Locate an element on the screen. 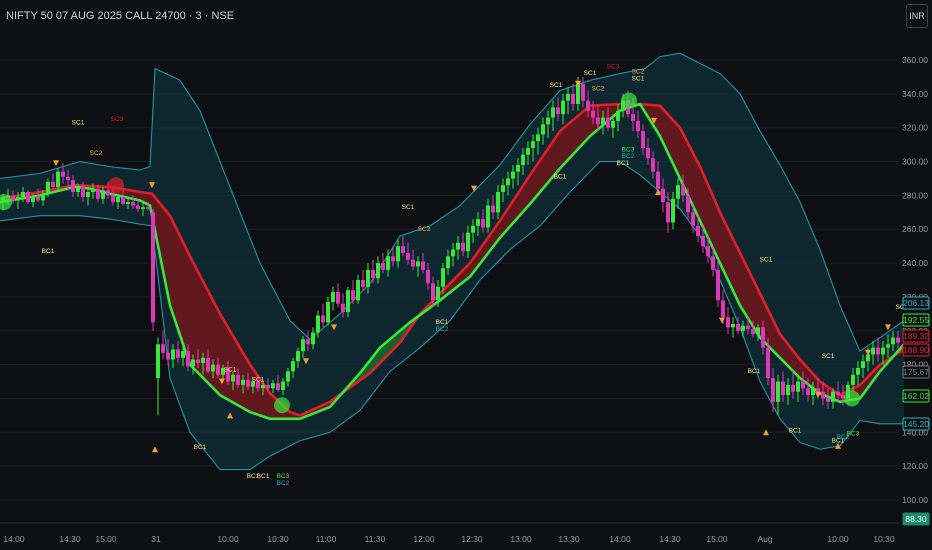 The height and width of the screenshot is (550, 932). buy-triangle is located at coordinates (838, 445).